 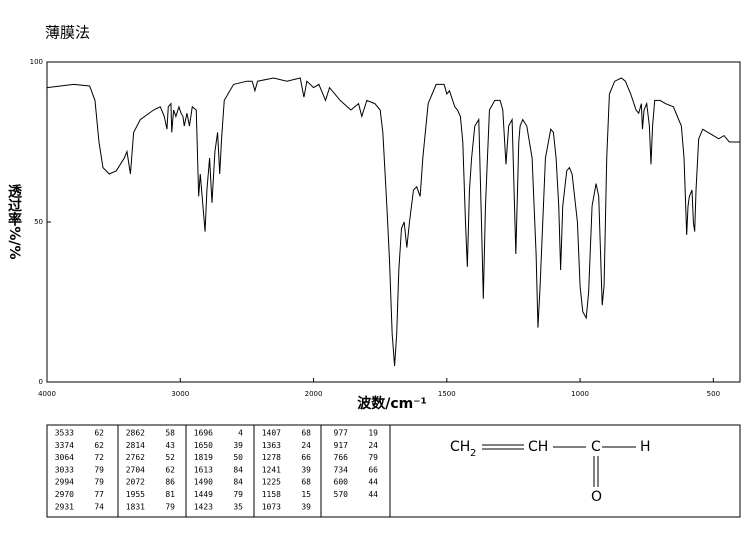 I want to click on peak-transmittance: 15, so click(x=306, y=494).